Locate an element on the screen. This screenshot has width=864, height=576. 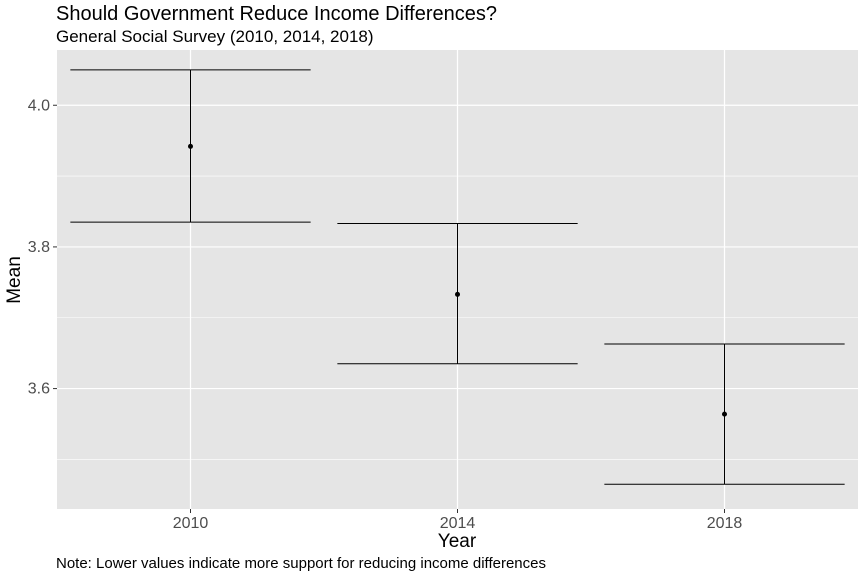
x-axis-ticks: 2010 2014 2018 is located at coordinates (458, 520).